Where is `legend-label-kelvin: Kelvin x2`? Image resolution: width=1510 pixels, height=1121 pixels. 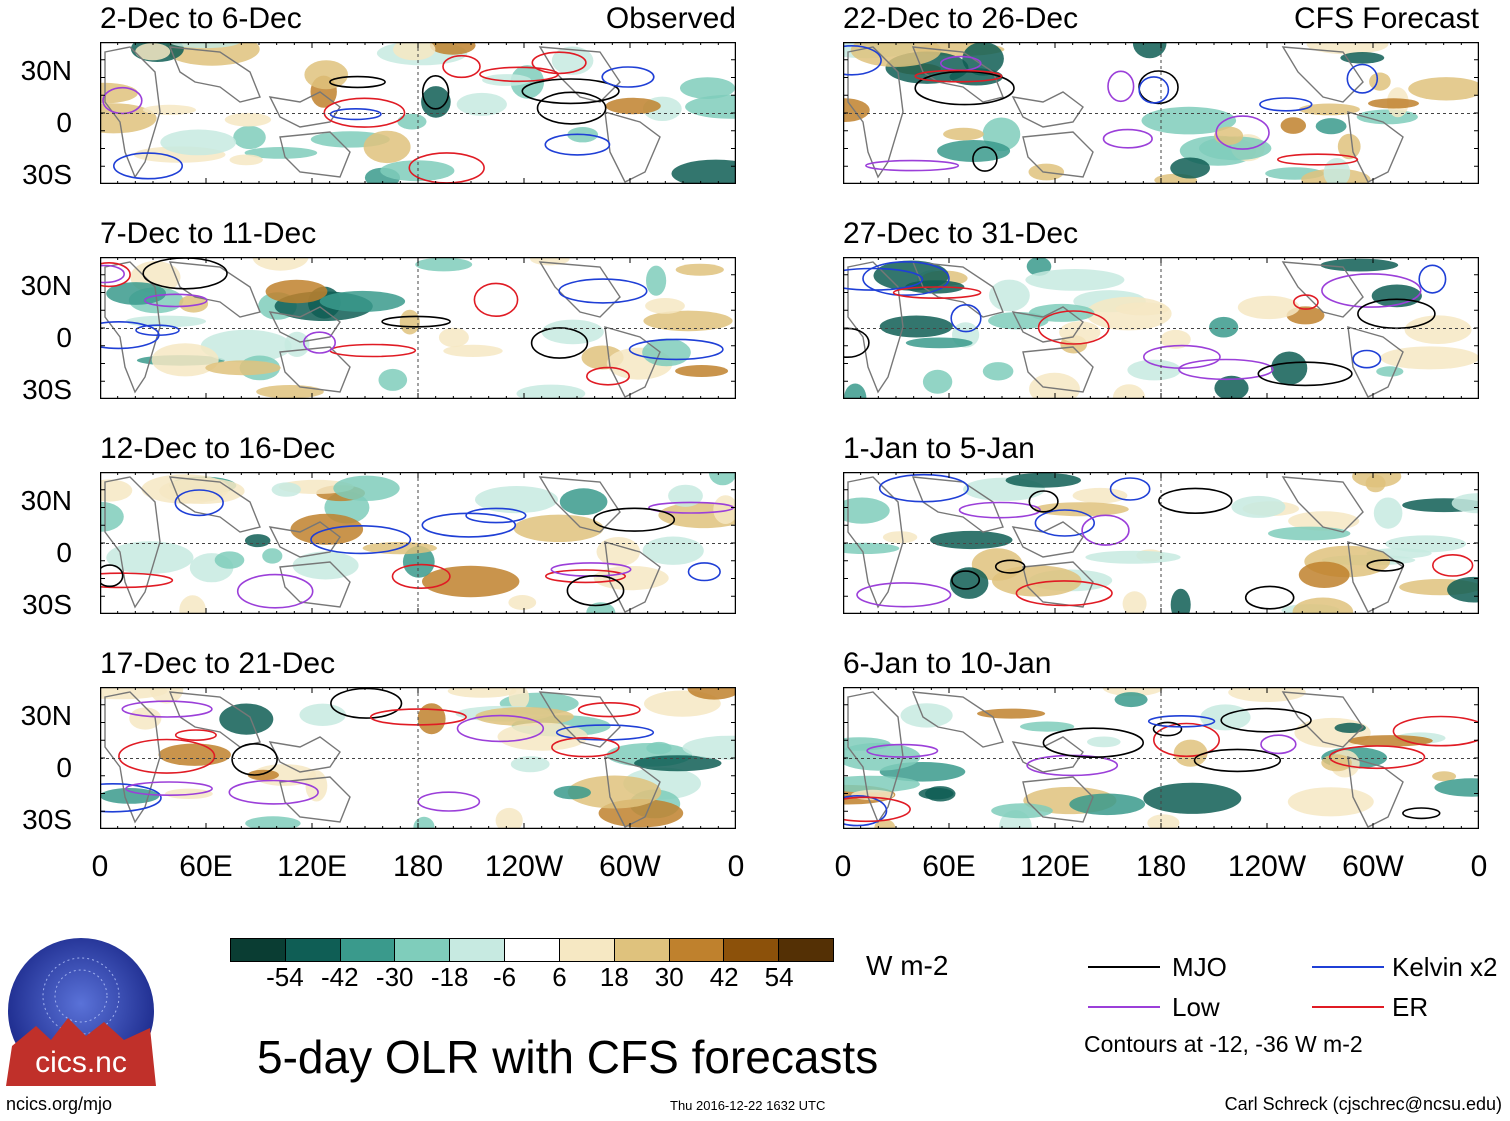
legend-label-kelvin: Kelvin x2 is located at coordinates (1445, 967).